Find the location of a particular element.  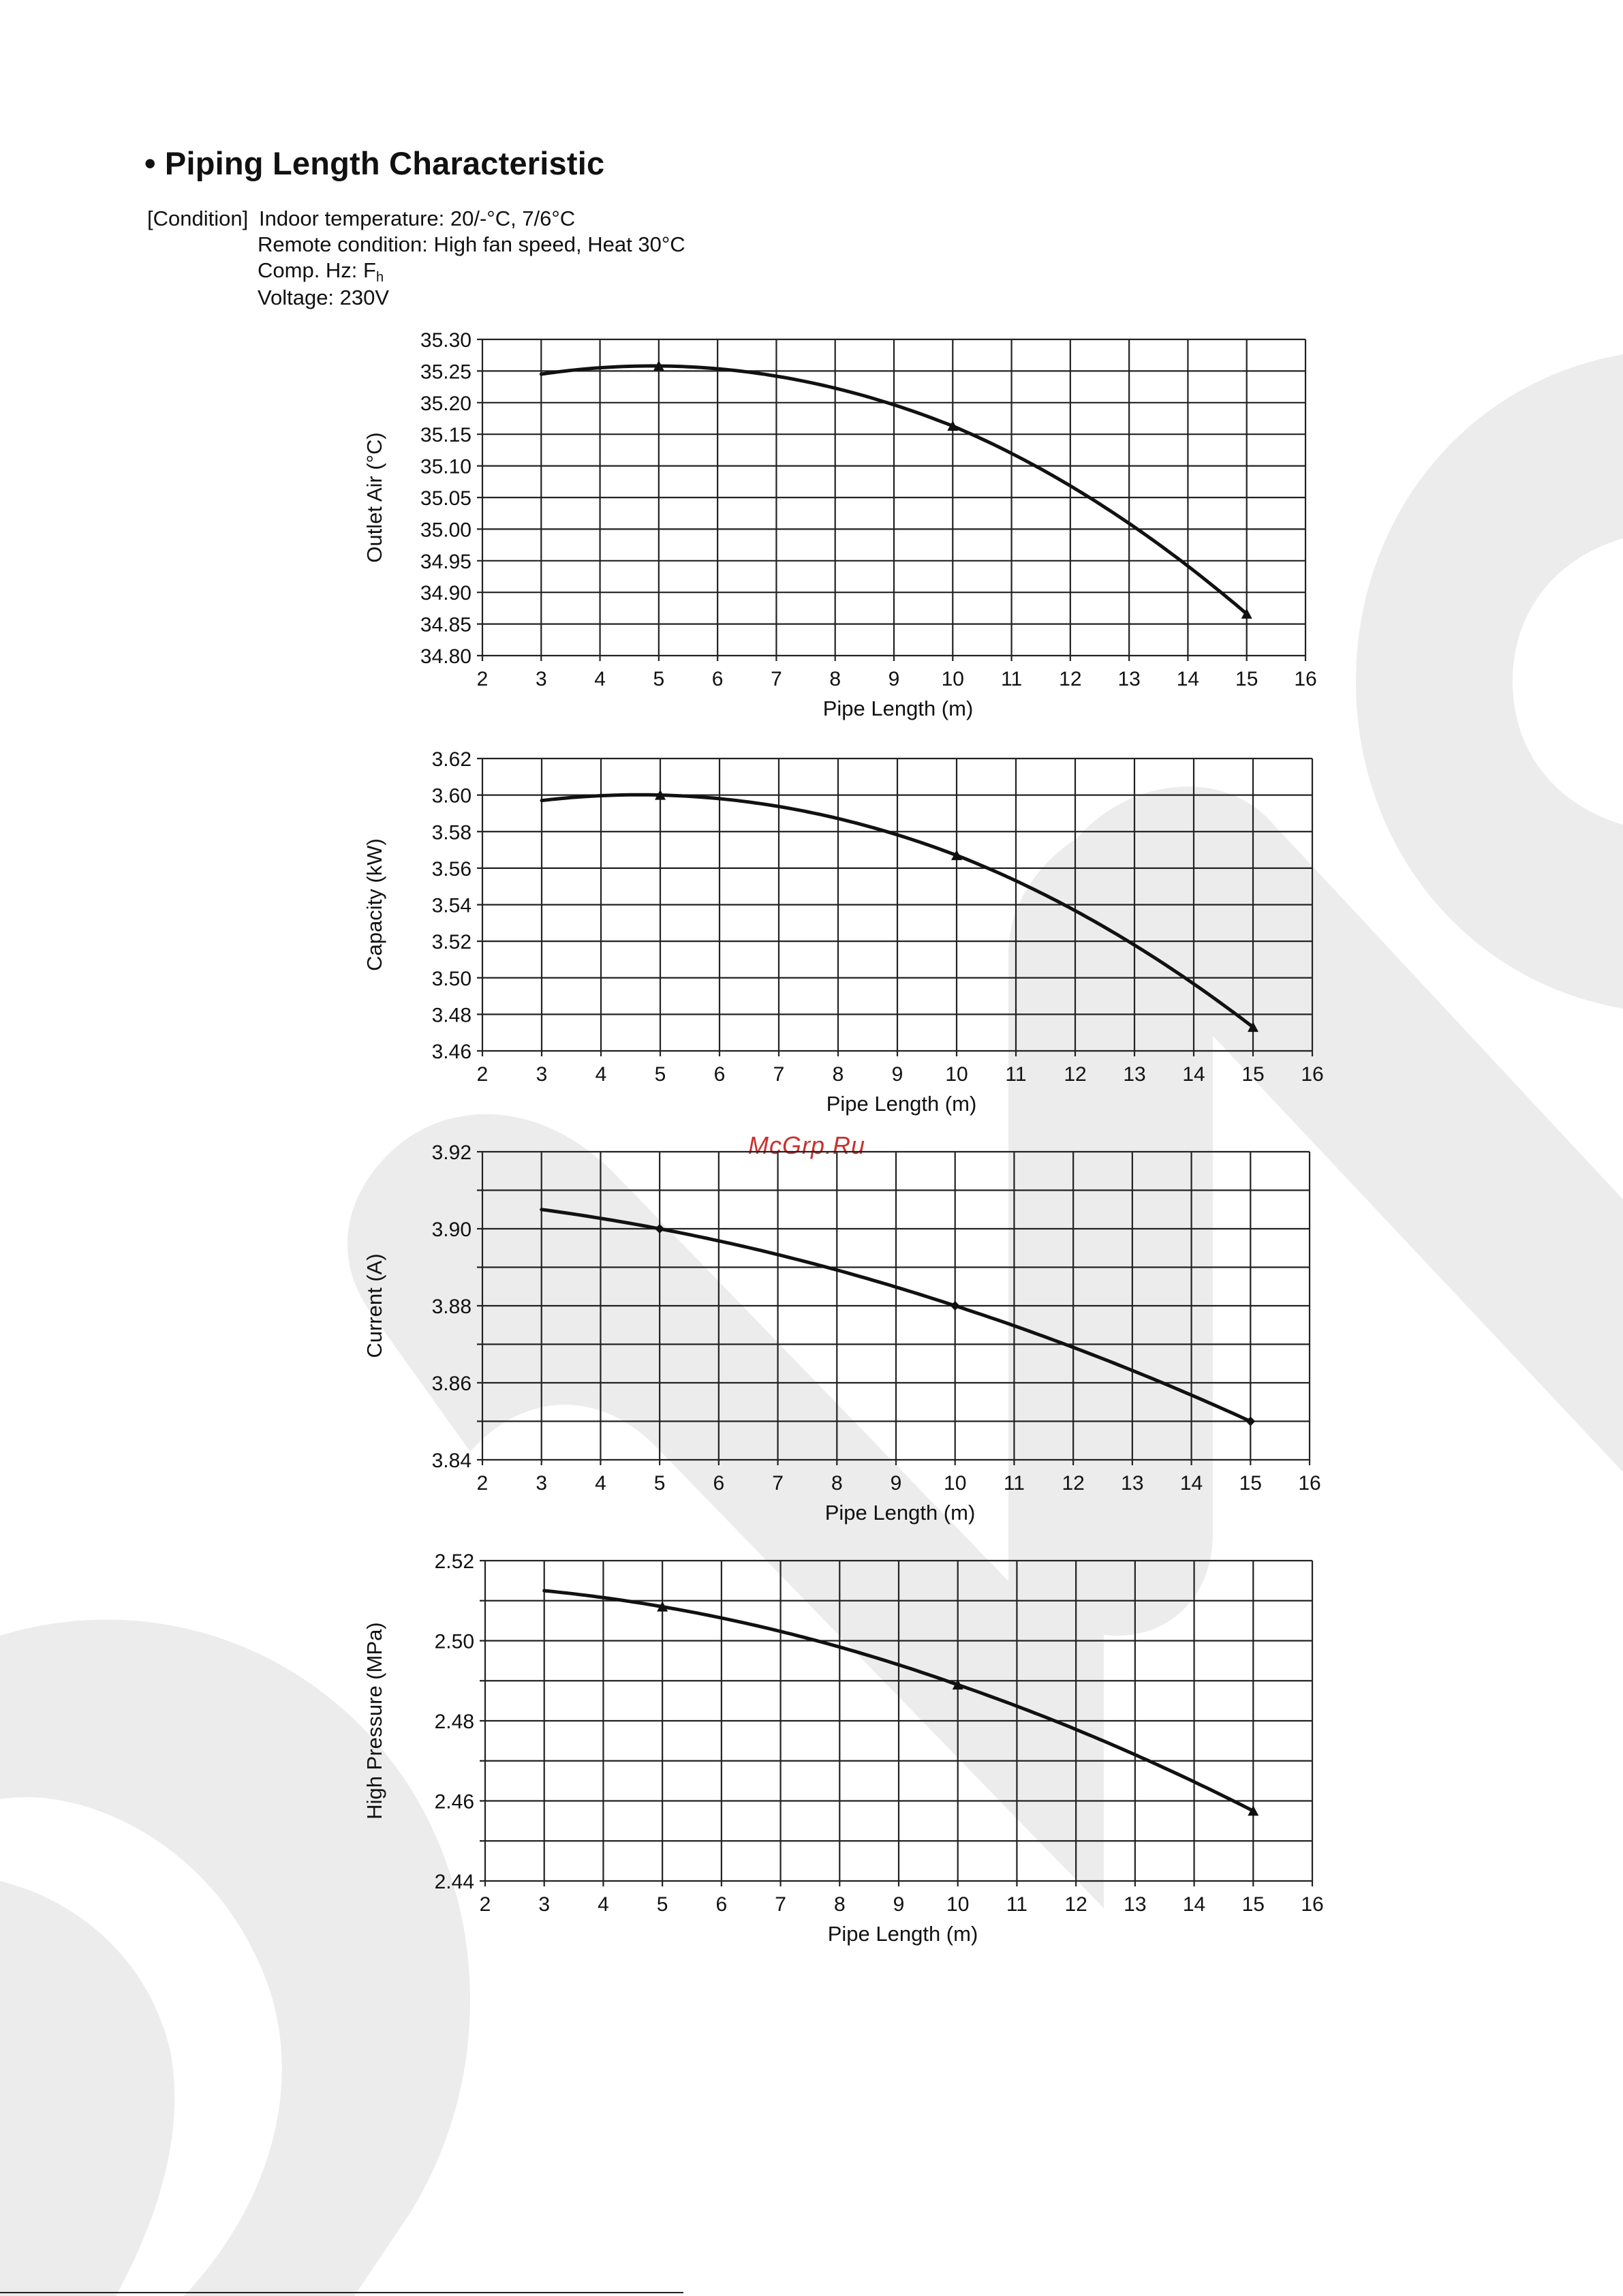

y-tick-label: 35.05 is located at coordinates (446, 499).